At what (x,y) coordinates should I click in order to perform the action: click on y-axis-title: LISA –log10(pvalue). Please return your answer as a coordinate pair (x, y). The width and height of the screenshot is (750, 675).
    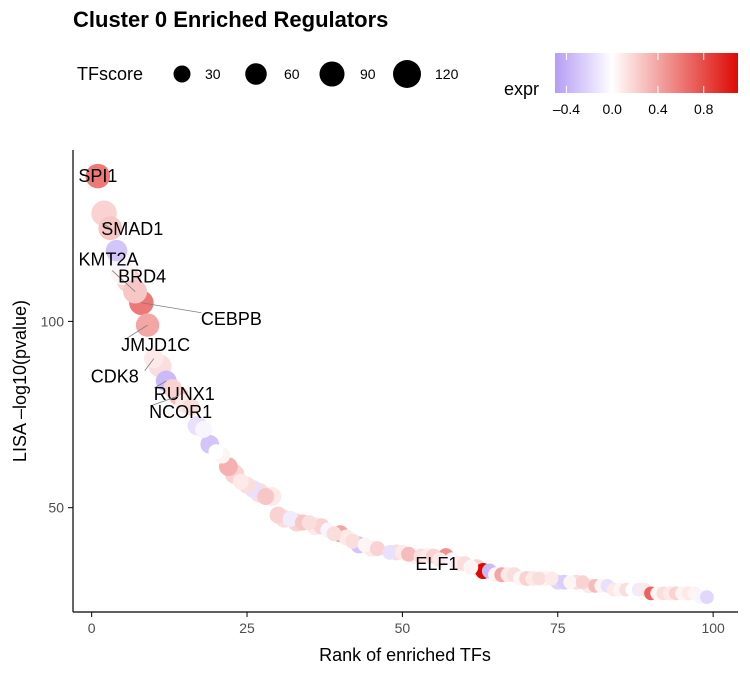
    Looking at the image, I should click on (20, 381).